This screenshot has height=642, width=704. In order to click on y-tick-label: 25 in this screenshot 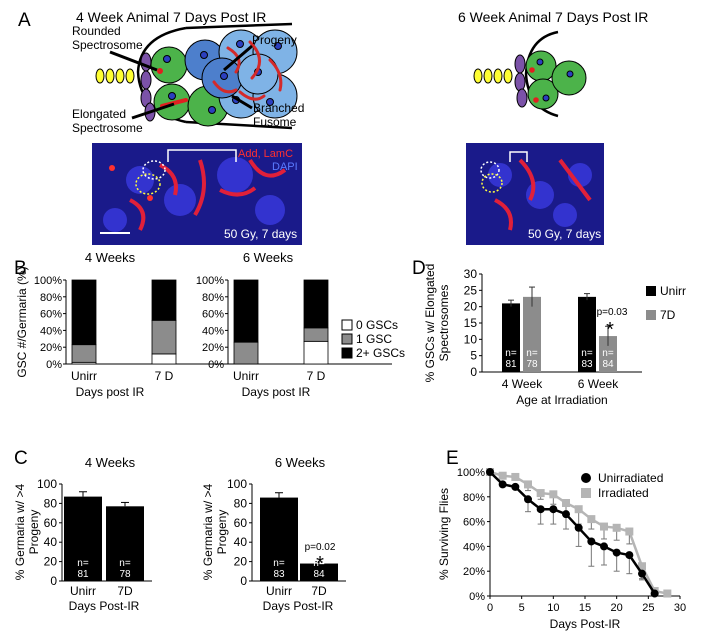, I will do `click(471, 290)`.